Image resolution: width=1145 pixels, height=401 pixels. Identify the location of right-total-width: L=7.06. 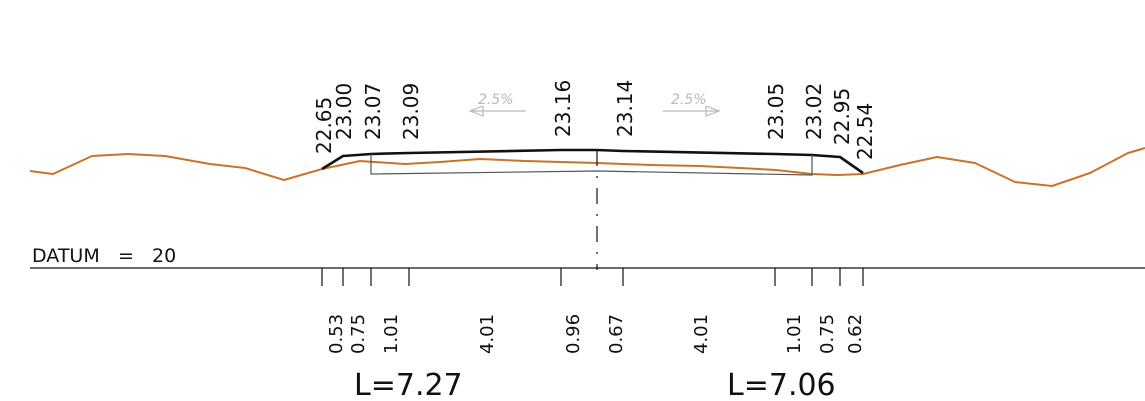
(781, 384).